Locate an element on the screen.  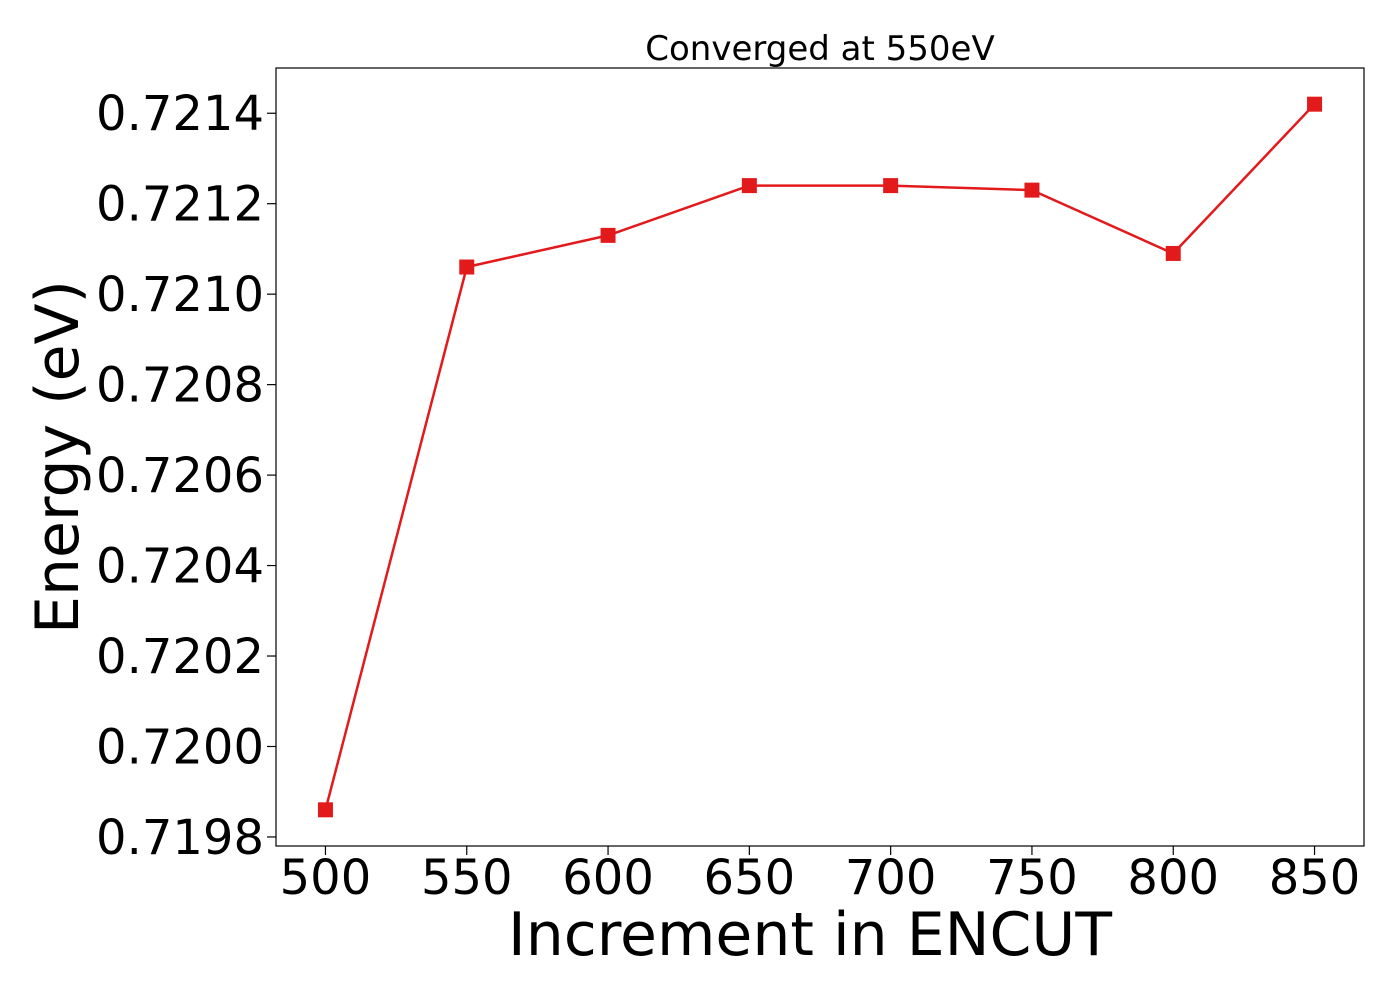
y-tick-label: 0.7202 is located at coordinates (180, 657).